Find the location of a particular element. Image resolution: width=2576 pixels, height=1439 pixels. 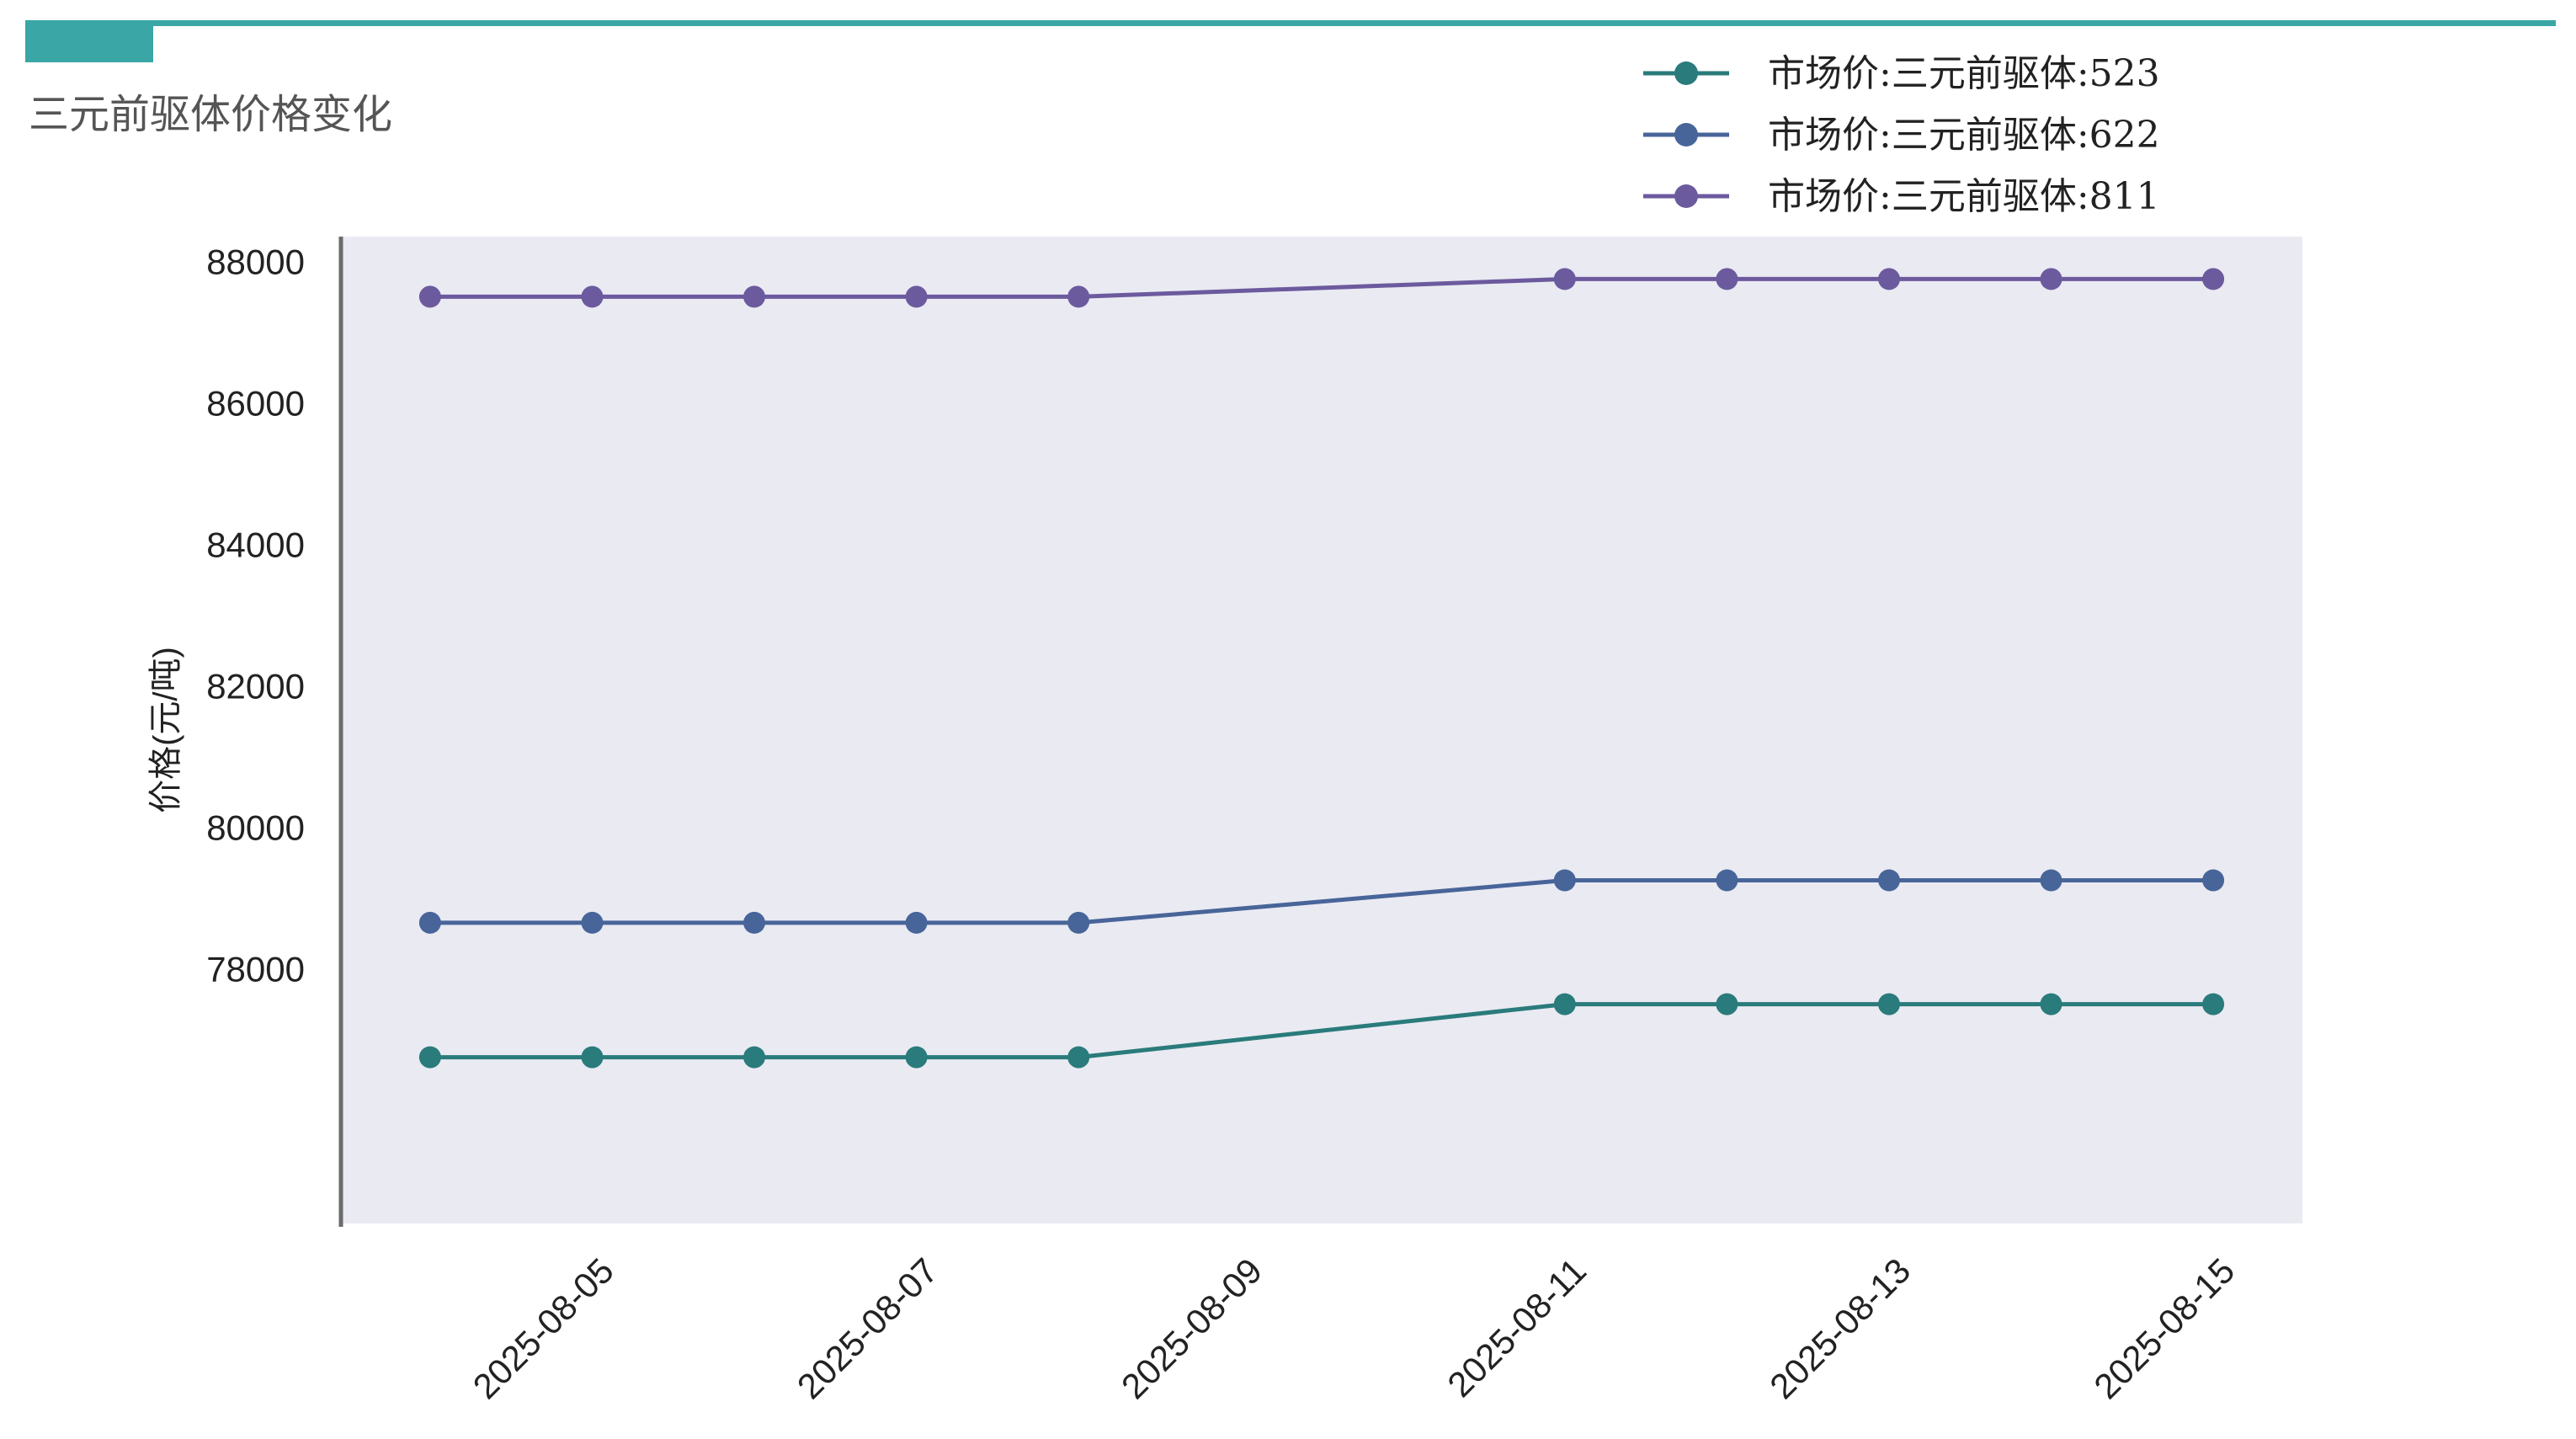

page-title: 三元前驱体价格变化 is located at coordinates (210, 114).